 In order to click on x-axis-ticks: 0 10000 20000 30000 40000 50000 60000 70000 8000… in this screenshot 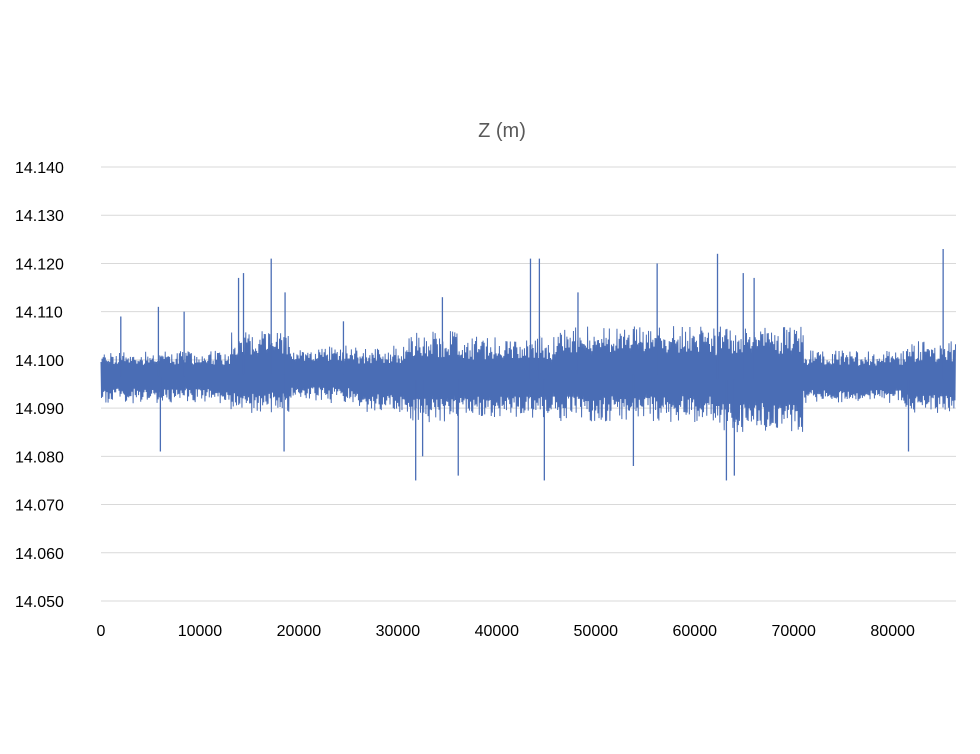, I will do `click(506, 631)`.